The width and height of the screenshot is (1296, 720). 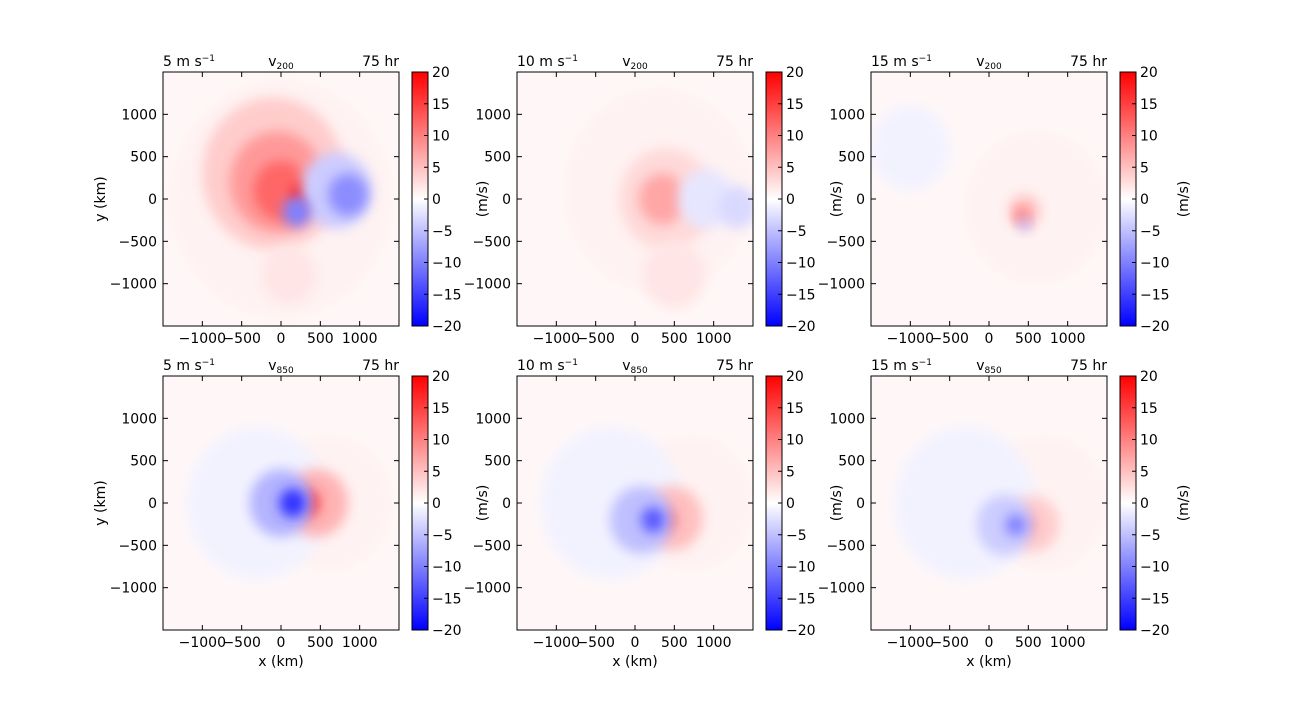 What do you see at coordinates (189, 62) in the screenshot?
I see `shear-label: 5 m s−1` at bounding box center [189, 62].